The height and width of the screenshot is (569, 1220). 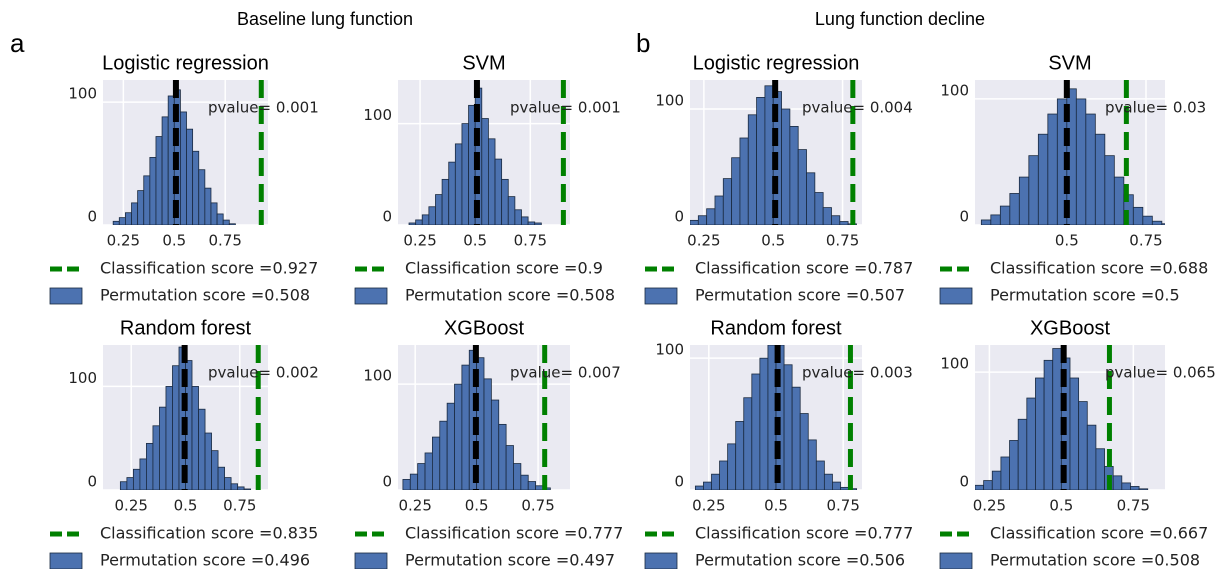 What do you see at coordinates (209, 268) in the screenshot?
I see `legend-label: Classification score =0.927` at bounding box center [209, 268].